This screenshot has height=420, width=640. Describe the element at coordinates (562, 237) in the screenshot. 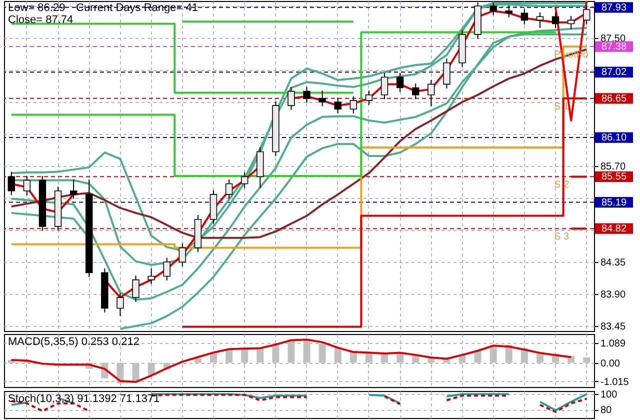

I see `annotation: S 3` at that location.